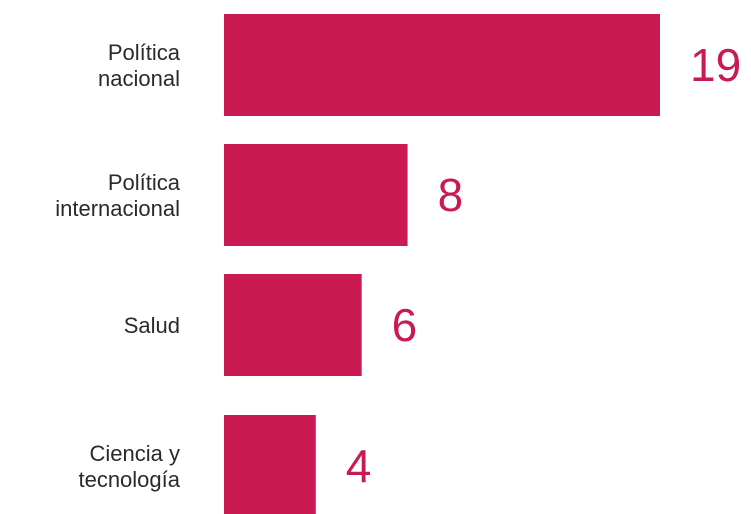  Describe the element at coordinates (405, 325) in the screenshot. I see `value-label-2: 6` at that location.